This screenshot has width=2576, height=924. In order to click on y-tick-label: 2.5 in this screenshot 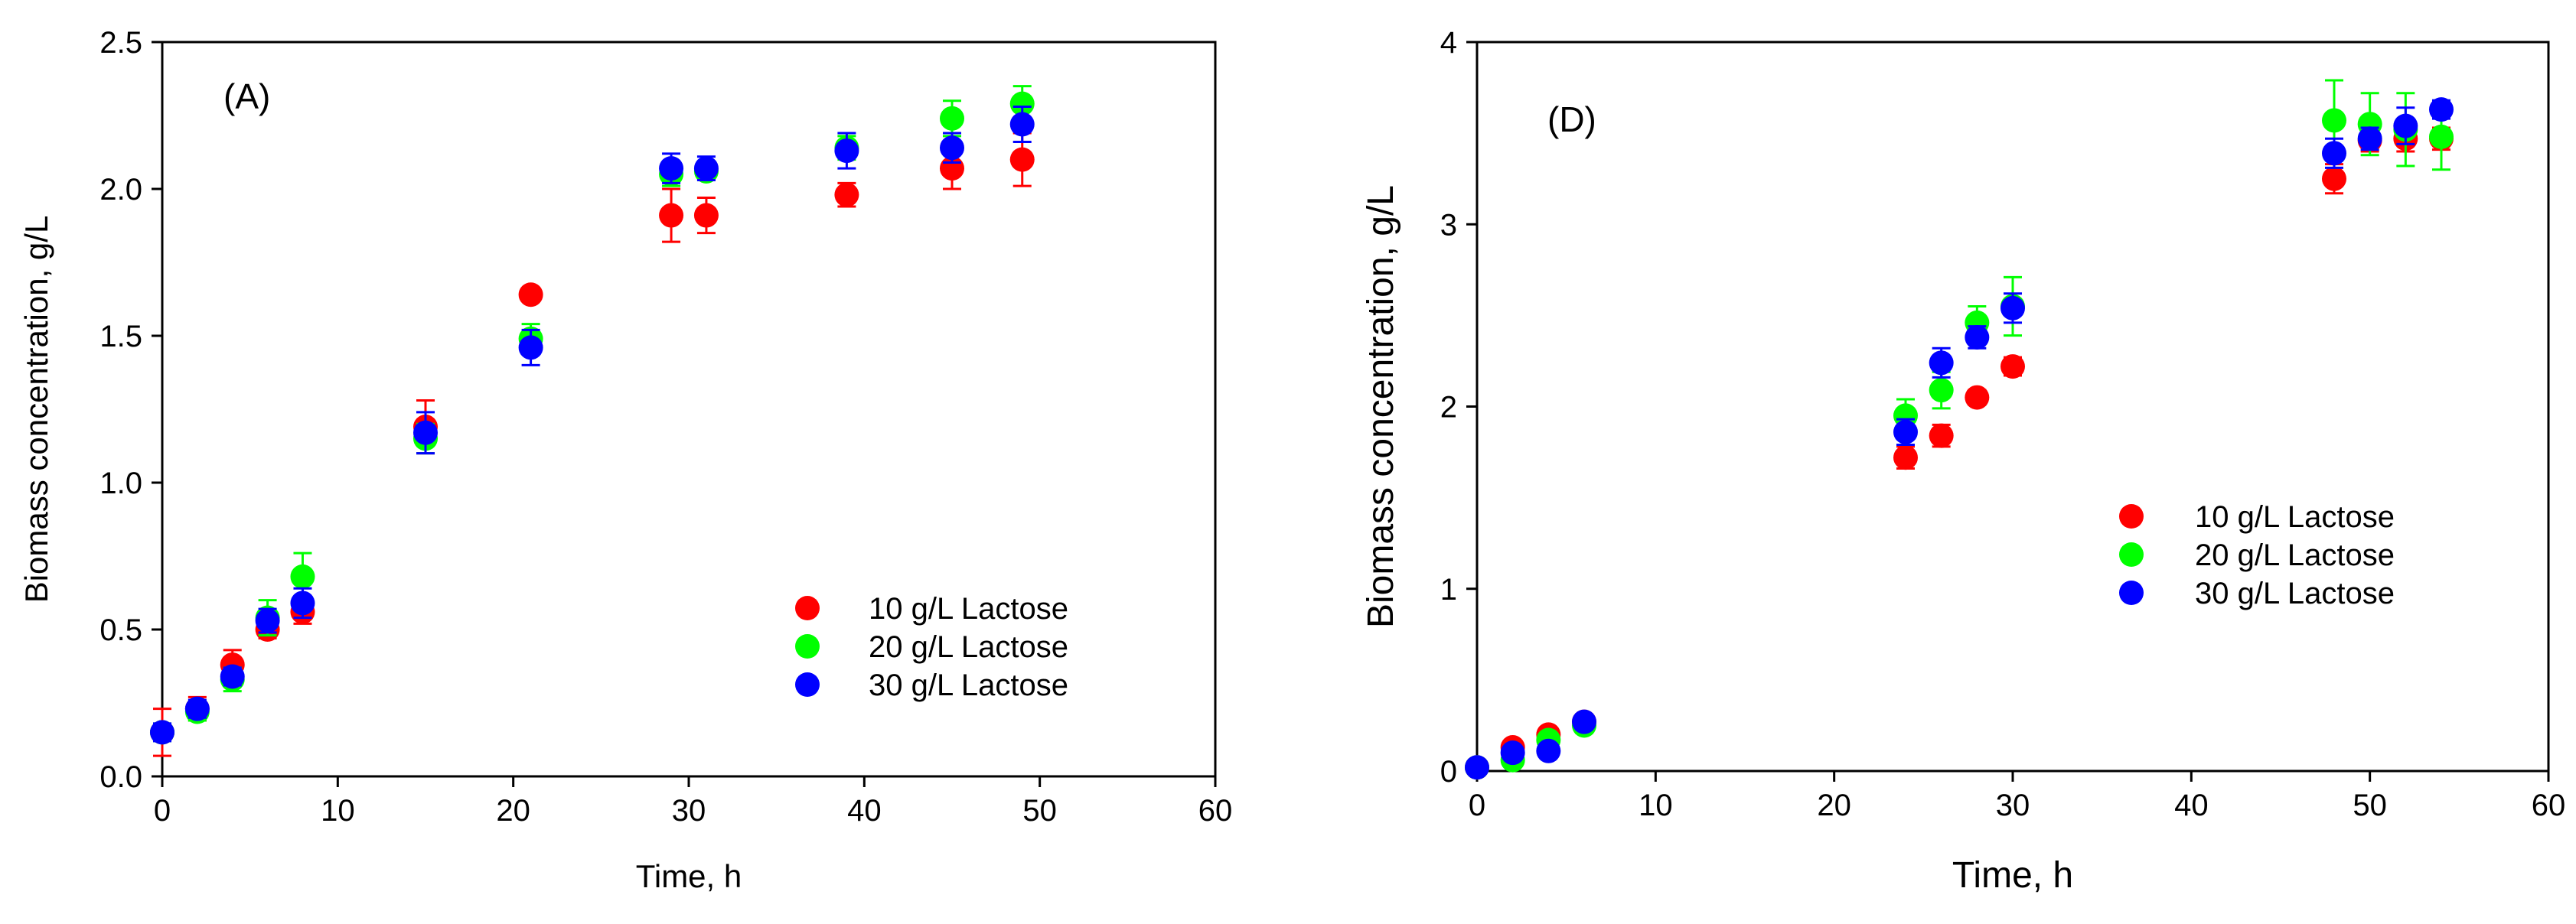, I will do `click(120, 43)`.